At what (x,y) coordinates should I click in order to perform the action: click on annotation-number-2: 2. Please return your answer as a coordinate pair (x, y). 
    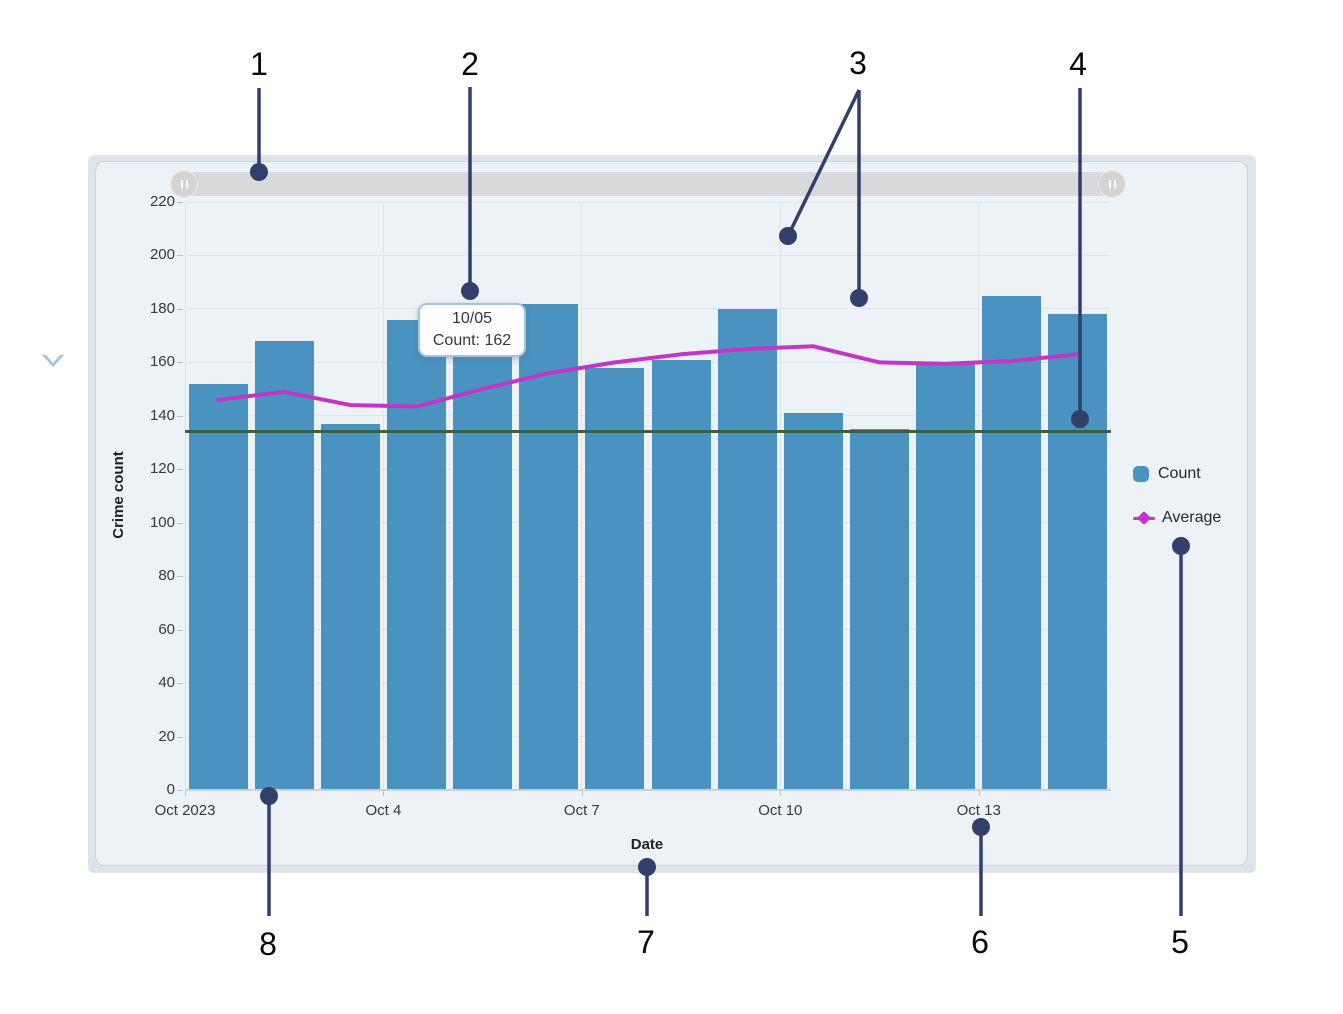
    Looking at the image, I should click on (470, 64).